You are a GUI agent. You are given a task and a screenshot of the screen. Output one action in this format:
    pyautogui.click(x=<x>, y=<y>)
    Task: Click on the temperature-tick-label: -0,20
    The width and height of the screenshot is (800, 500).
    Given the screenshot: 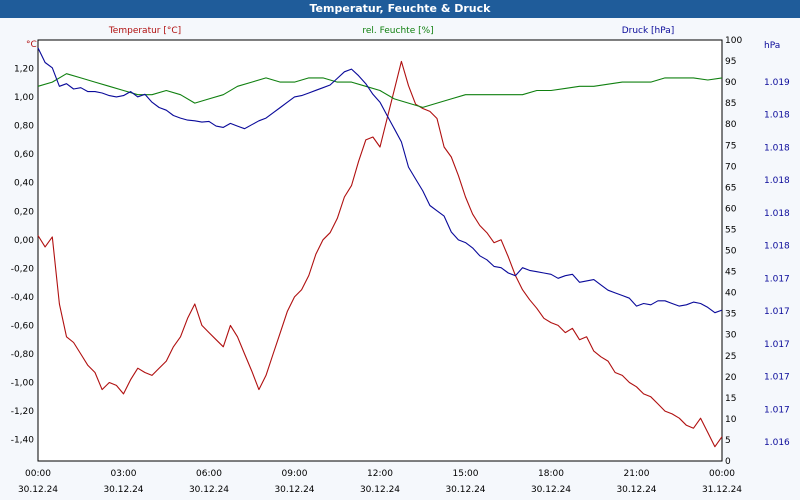 What is the action you would take?
    pyautogui.click(x=23, y=269)
    